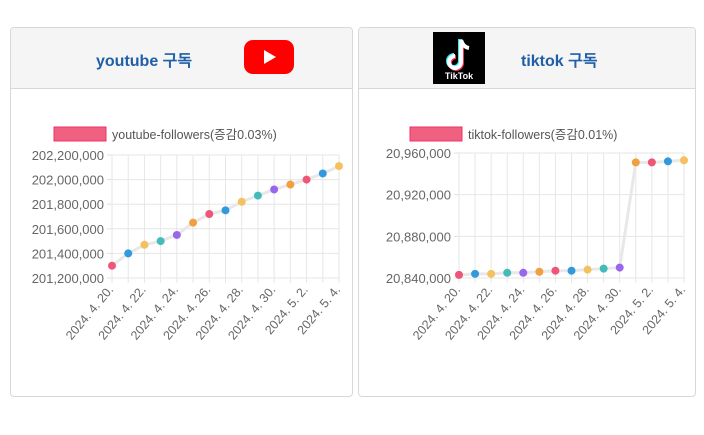  What do you see at coordinates (559, 61) in the screenshot?
I see `tiktok-card-title: tiktok 구독` at bounding box center [559, 61].